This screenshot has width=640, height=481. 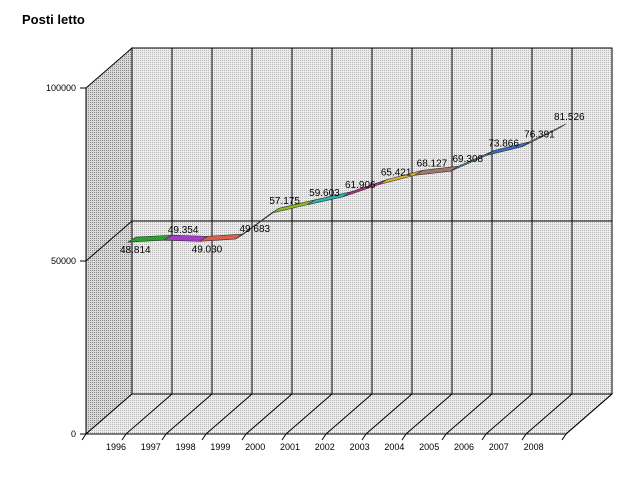 I want to click on x-tick-label: 1998, so click(x=186, y=447).